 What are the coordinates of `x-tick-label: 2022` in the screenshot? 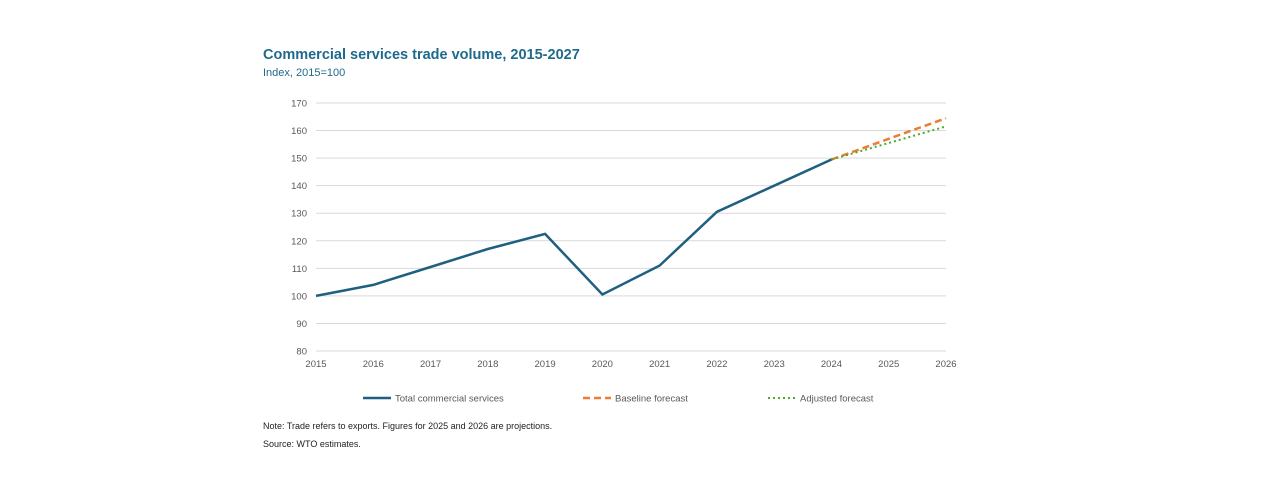 It's located at (716, 364).